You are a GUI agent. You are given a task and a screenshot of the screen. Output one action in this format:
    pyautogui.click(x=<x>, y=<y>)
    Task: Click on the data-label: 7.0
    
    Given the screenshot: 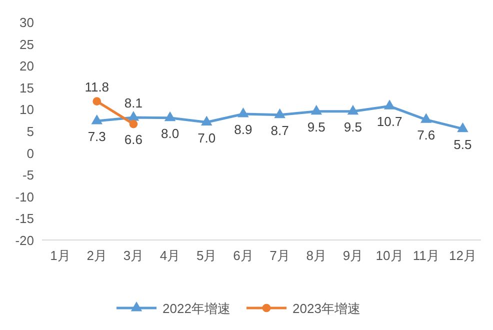 What is the action you would take?
    pyautogui.click(x=207, y=138)
    